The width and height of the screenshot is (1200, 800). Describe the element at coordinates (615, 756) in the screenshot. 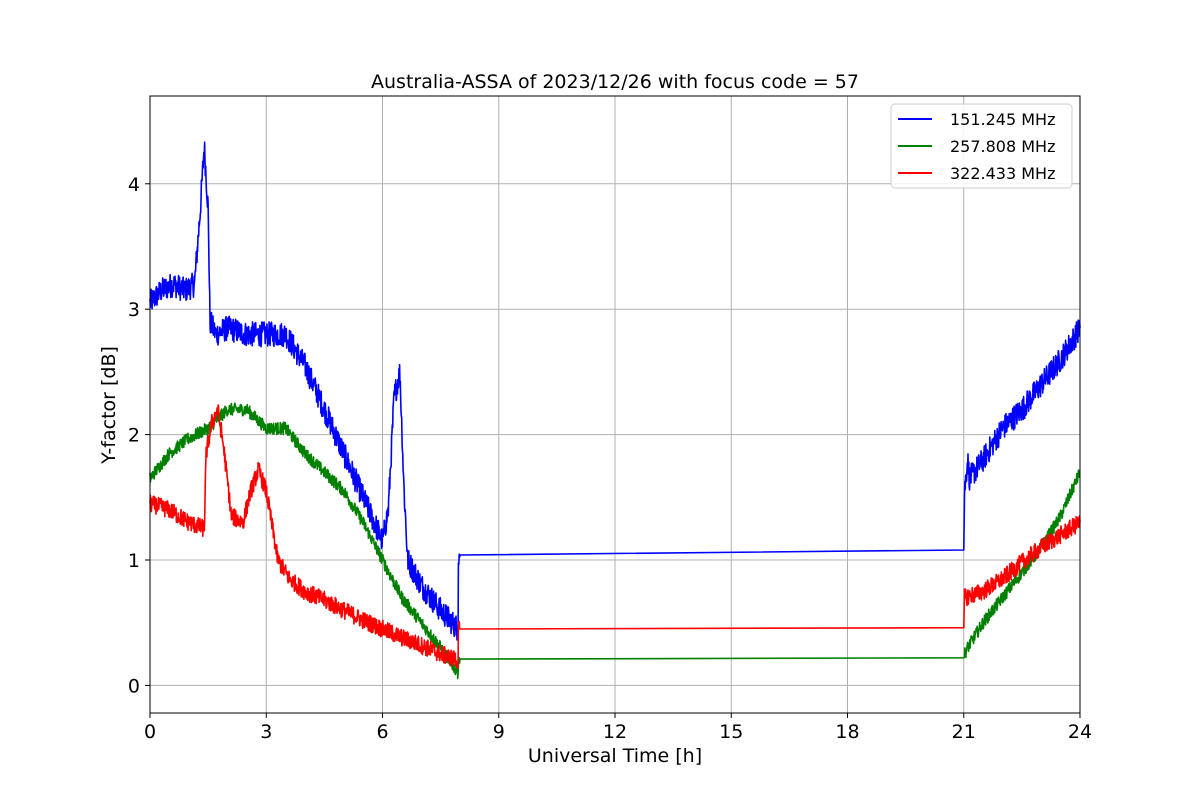

I see `x-axis-label: Universal Time [h]` at that location.